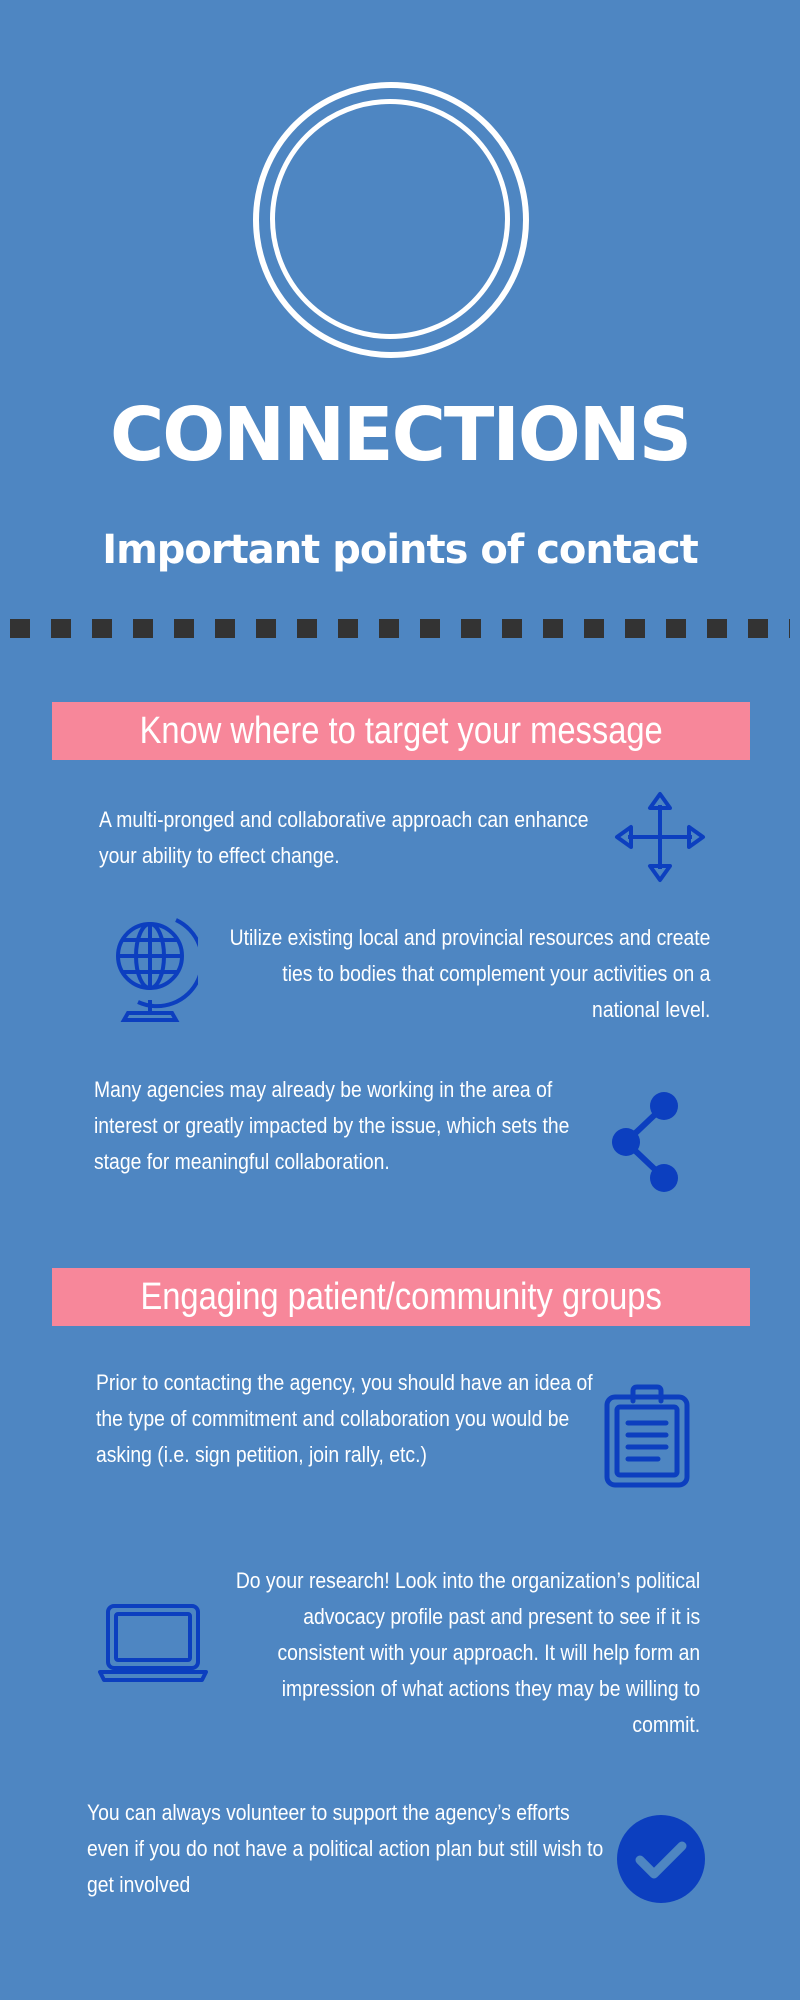  Describe the element at coordinates (660, 837) in the screenshot. I see `move-arrows-icon` at that location.